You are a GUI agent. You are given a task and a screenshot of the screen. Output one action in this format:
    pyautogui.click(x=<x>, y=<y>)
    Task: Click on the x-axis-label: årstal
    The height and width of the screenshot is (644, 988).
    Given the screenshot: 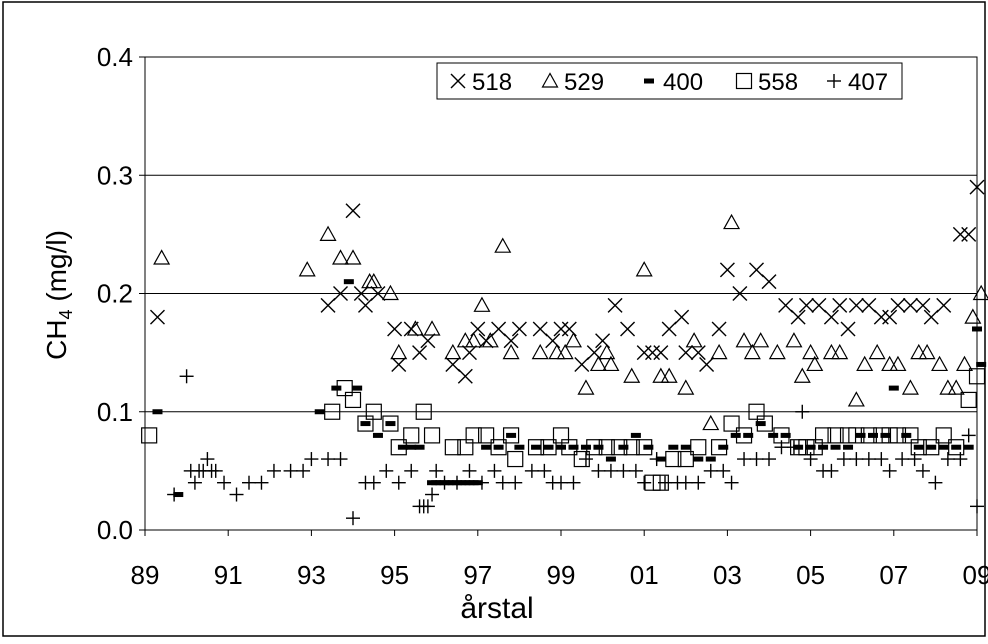 What is the action you would take?
    pyautogui.click(x=496, y=608)
    